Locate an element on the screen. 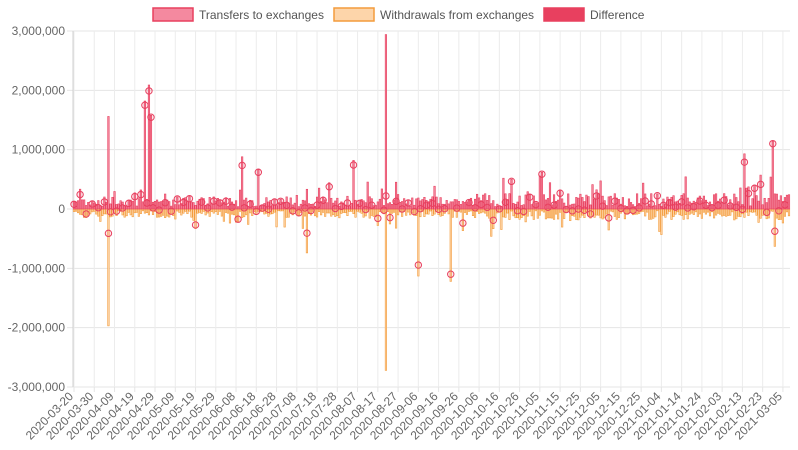 The width and height of the screenshot is (798, 450). legend-label-difference: Difference is located at coordinates (617, 15).